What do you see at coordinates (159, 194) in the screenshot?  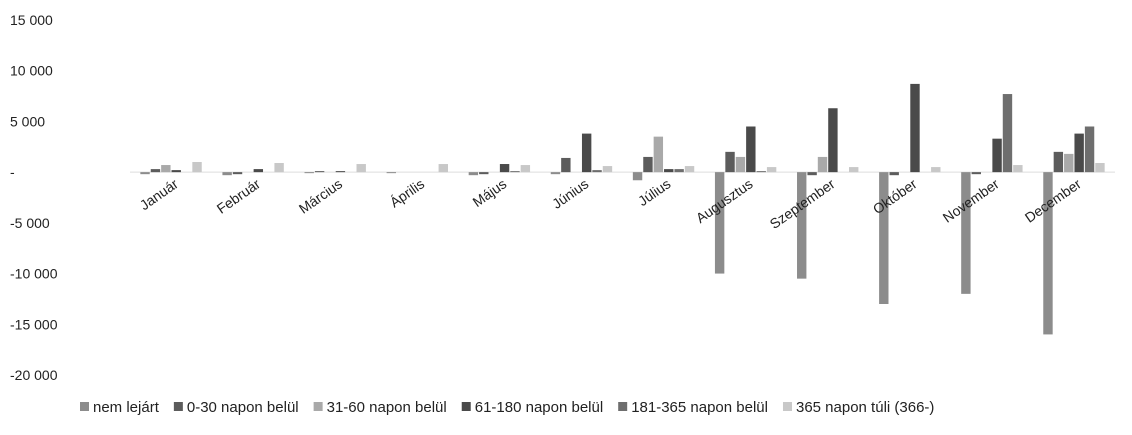 I see `x-tick-label: Január` at bounding box center [159, 194].